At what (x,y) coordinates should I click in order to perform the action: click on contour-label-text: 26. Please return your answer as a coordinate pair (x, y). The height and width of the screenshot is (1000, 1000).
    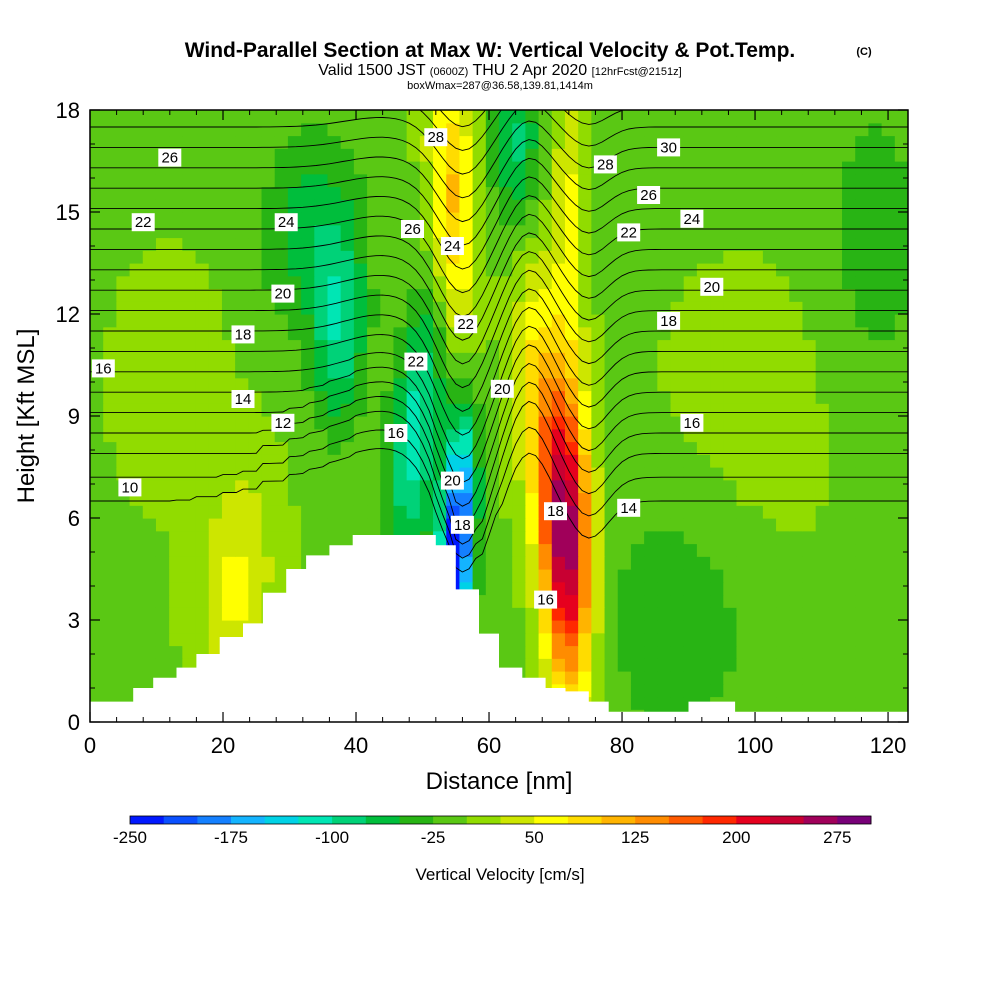
    Looking at the image, I should click on (169, 158).